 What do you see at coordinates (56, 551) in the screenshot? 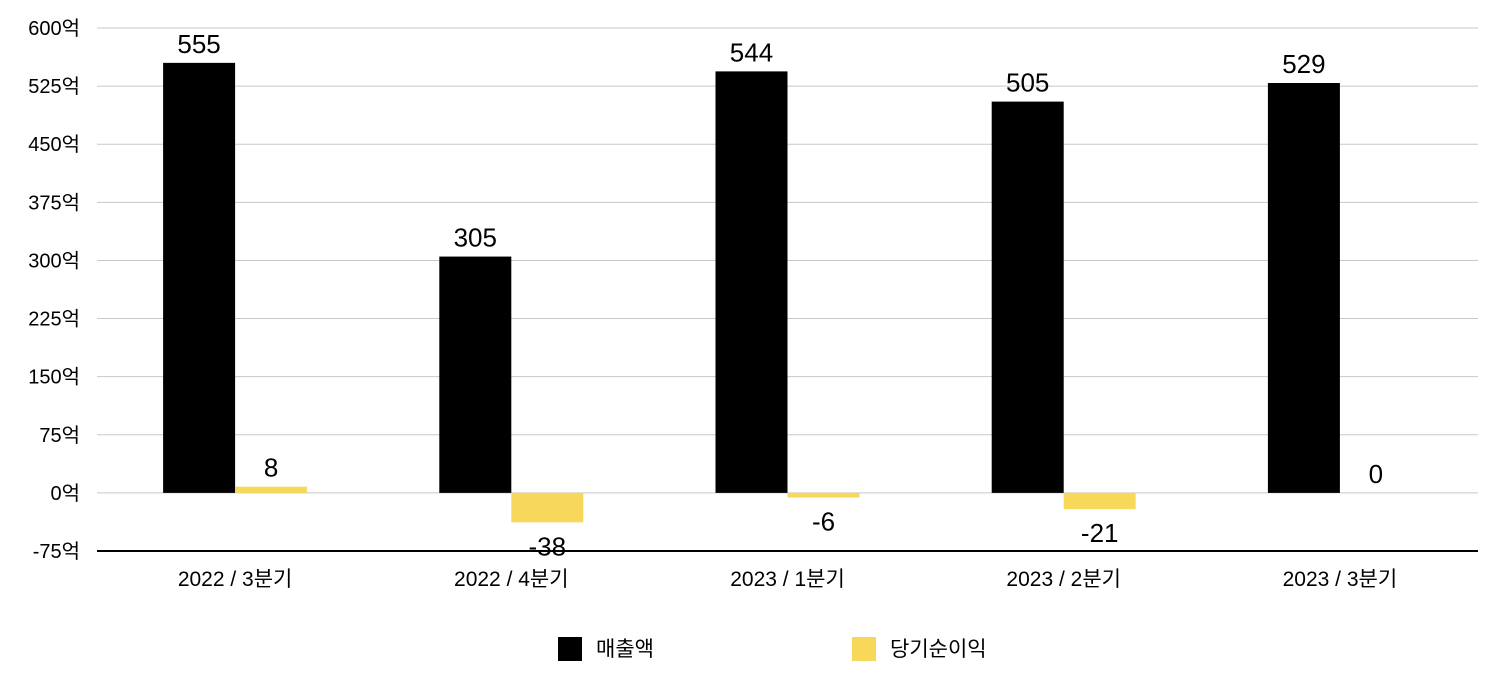
I see `y-tick-label: -75억` at bounding box center [56, 551].